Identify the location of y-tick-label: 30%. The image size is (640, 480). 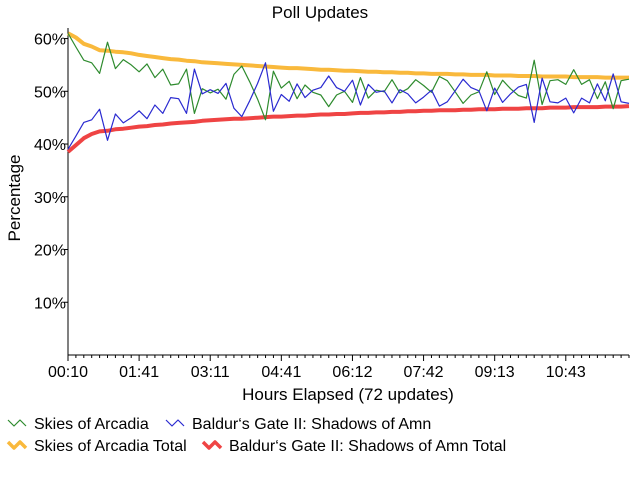
(50, 198).